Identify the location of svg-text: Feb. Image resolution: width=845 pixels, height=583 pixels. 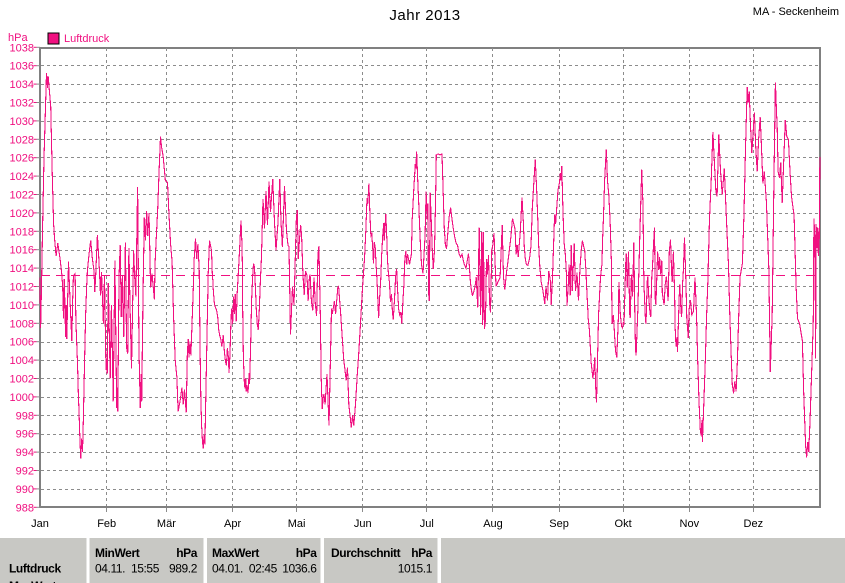
(106, 524).